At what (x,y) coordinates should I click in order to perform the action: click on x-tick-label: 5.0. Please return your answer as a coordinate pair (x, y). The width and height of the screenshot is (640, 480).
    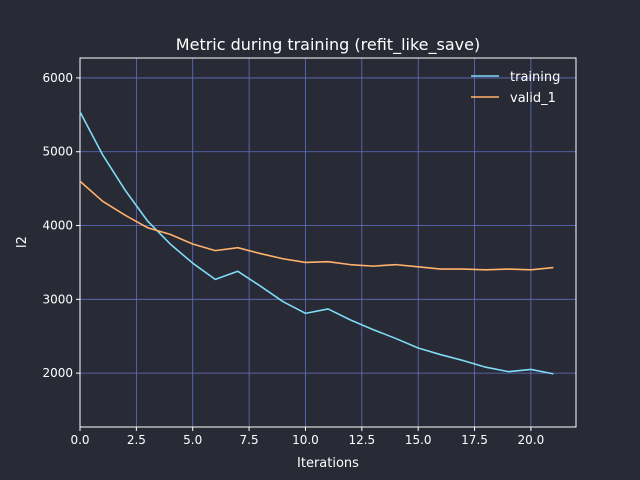
    Looking at the image, I should click on (192, 440).